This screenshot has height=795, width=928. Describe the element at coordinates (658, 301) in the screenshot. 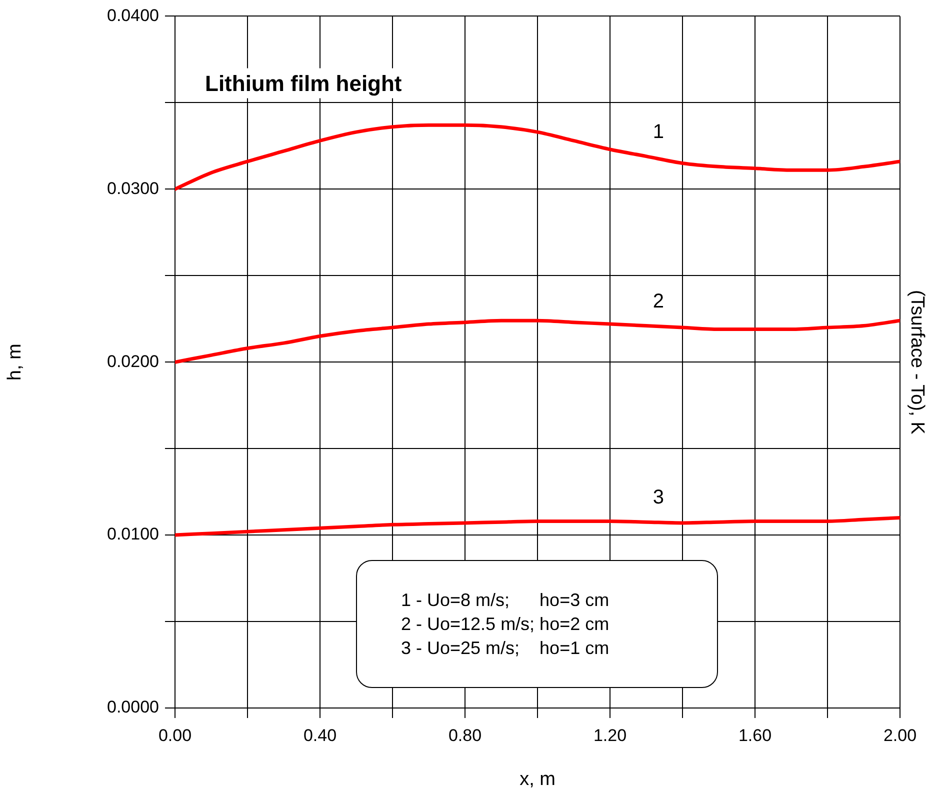

I see `series-label: 2` at that location.